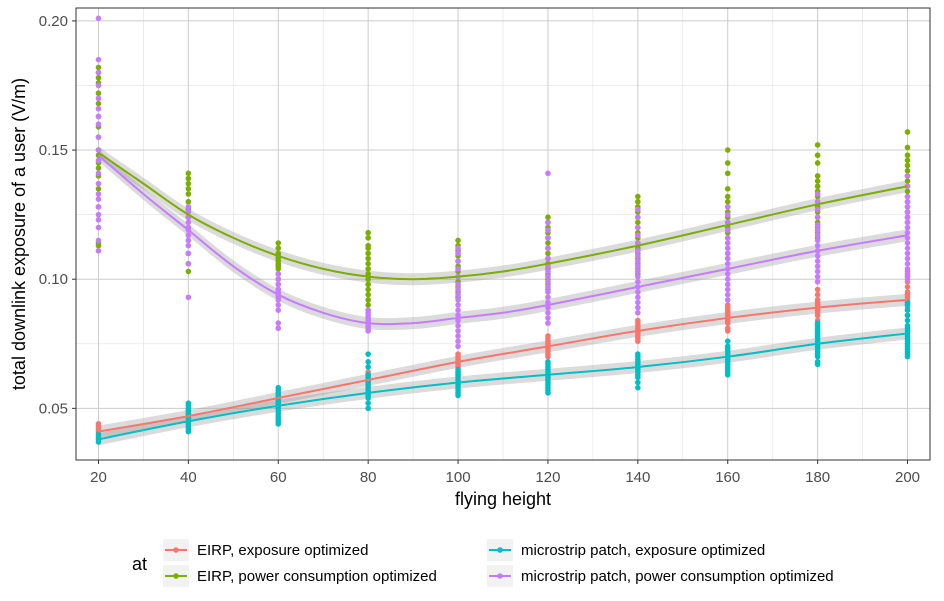 The image size is (944, 601). What do you see at coordinates (500, 576) in the screenshot?
I see `legend-point-microstrip-patch-power-consumption-optimized` at bounding box center [500, 576].